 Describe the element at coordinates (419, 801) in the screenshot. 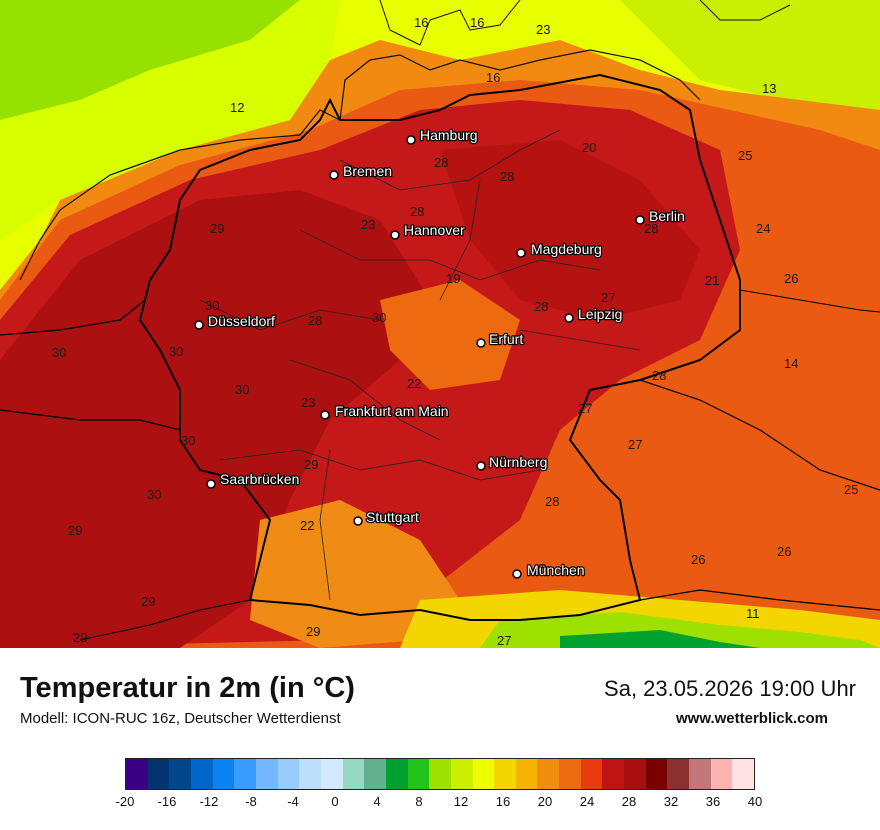

I see `legend-tick-label: 8` at that location.